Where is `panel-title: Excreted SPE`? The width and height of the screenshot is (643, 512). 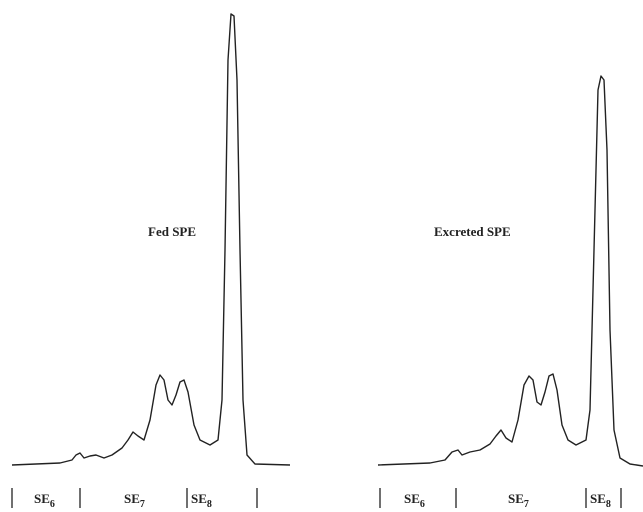
panel-title: Excreted SPE is located at coordinates (472, 231).